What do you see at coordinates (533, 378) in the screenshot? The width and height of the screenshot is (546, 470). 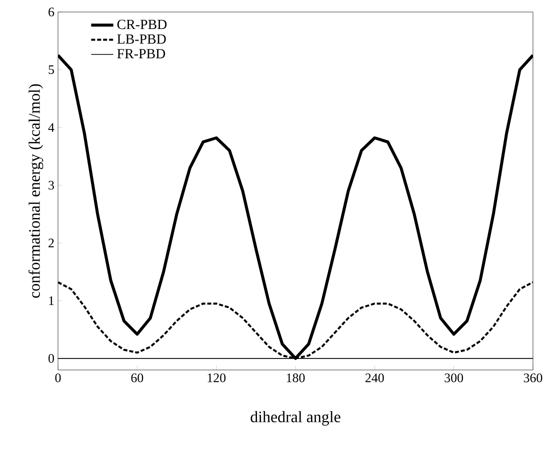 I see `x-tick-label: 360` at bounding box center [533, 378].